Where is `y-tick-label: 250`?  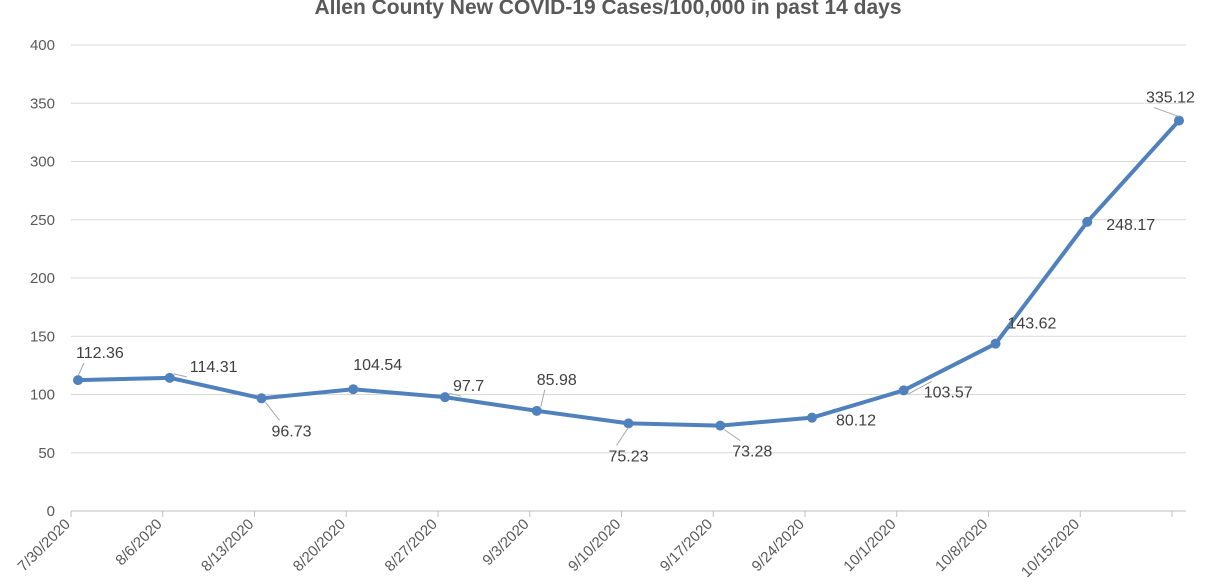
y-tick-label: 250 is located at coordinates (42, 220).